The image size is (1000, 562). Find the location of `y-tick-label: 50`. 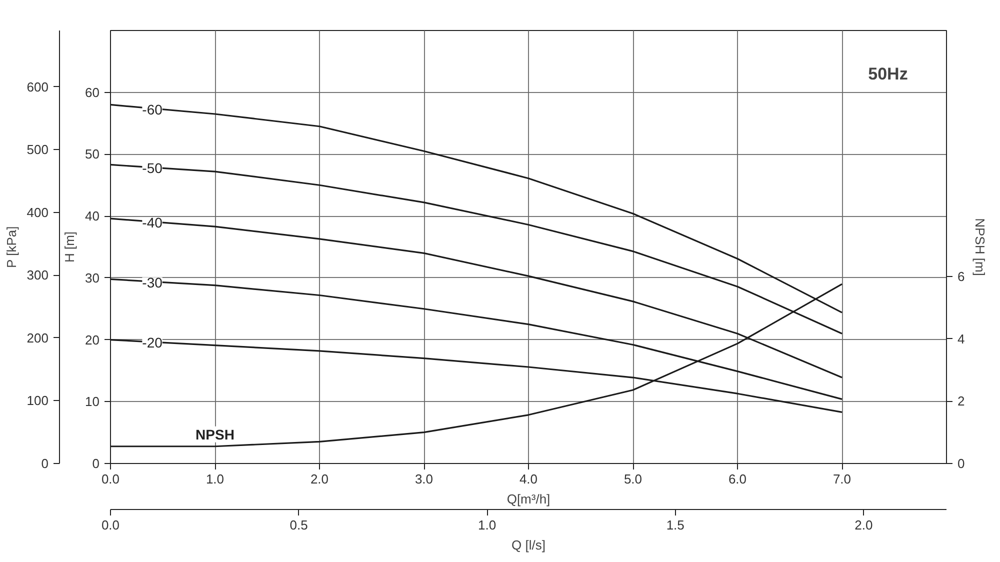

y-tick-label: 50 is located at coordinates (92, 154).